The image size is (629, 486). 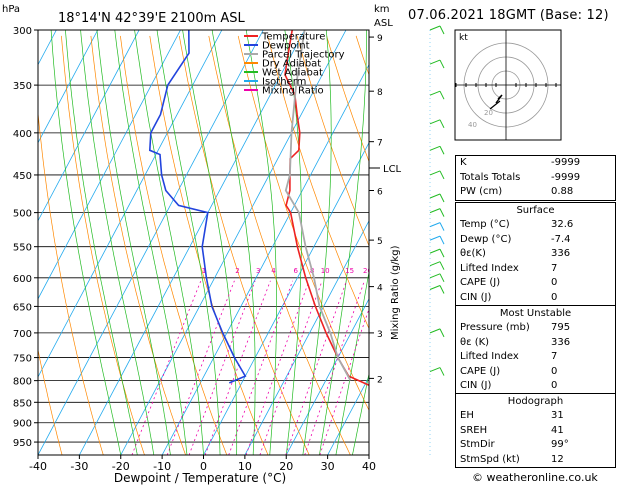 I want to click on lcl-label: LCL, so click(x=392, y=169).